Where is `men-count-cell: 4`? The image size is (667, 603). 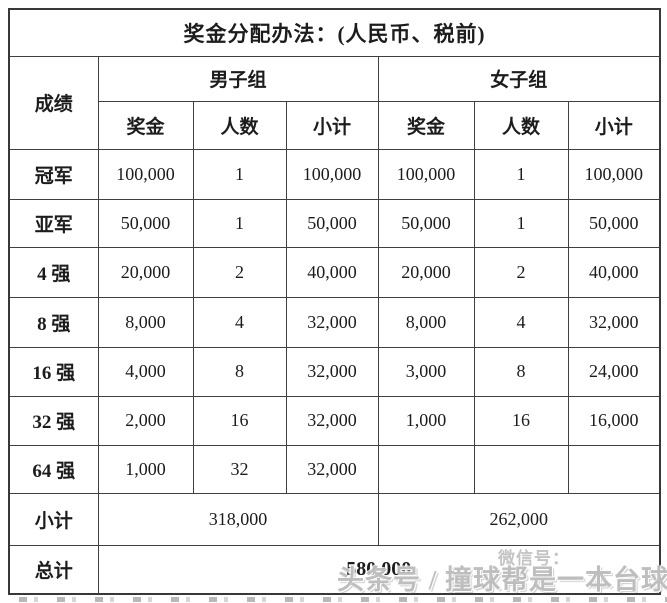
men-count-cell: 4 is located at coordinates (239, 322).